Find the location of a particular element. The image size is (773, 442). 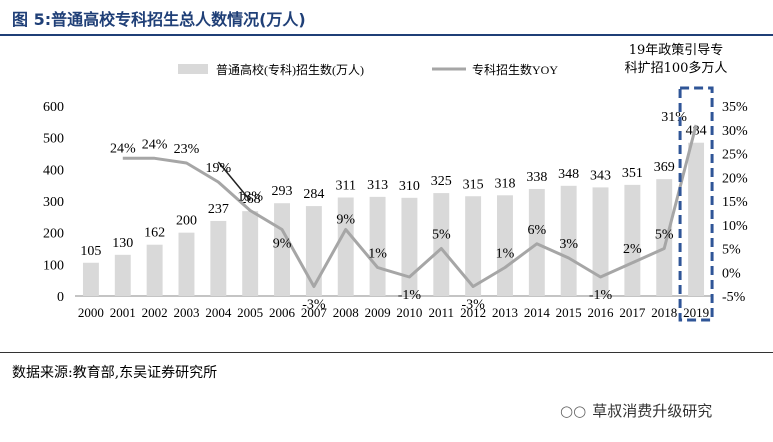

x-tick-label: 2003 is located at coordinates (186, 312).